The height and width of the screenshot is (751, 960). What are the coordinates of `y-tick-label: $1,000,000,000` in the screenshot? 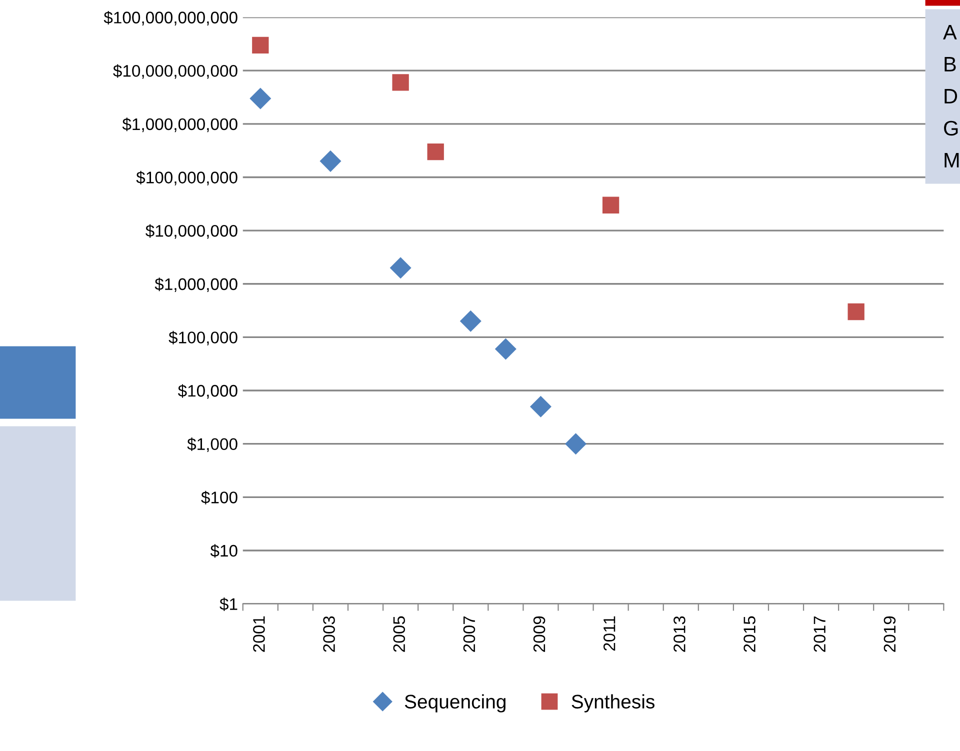 It's located at (180, 125).